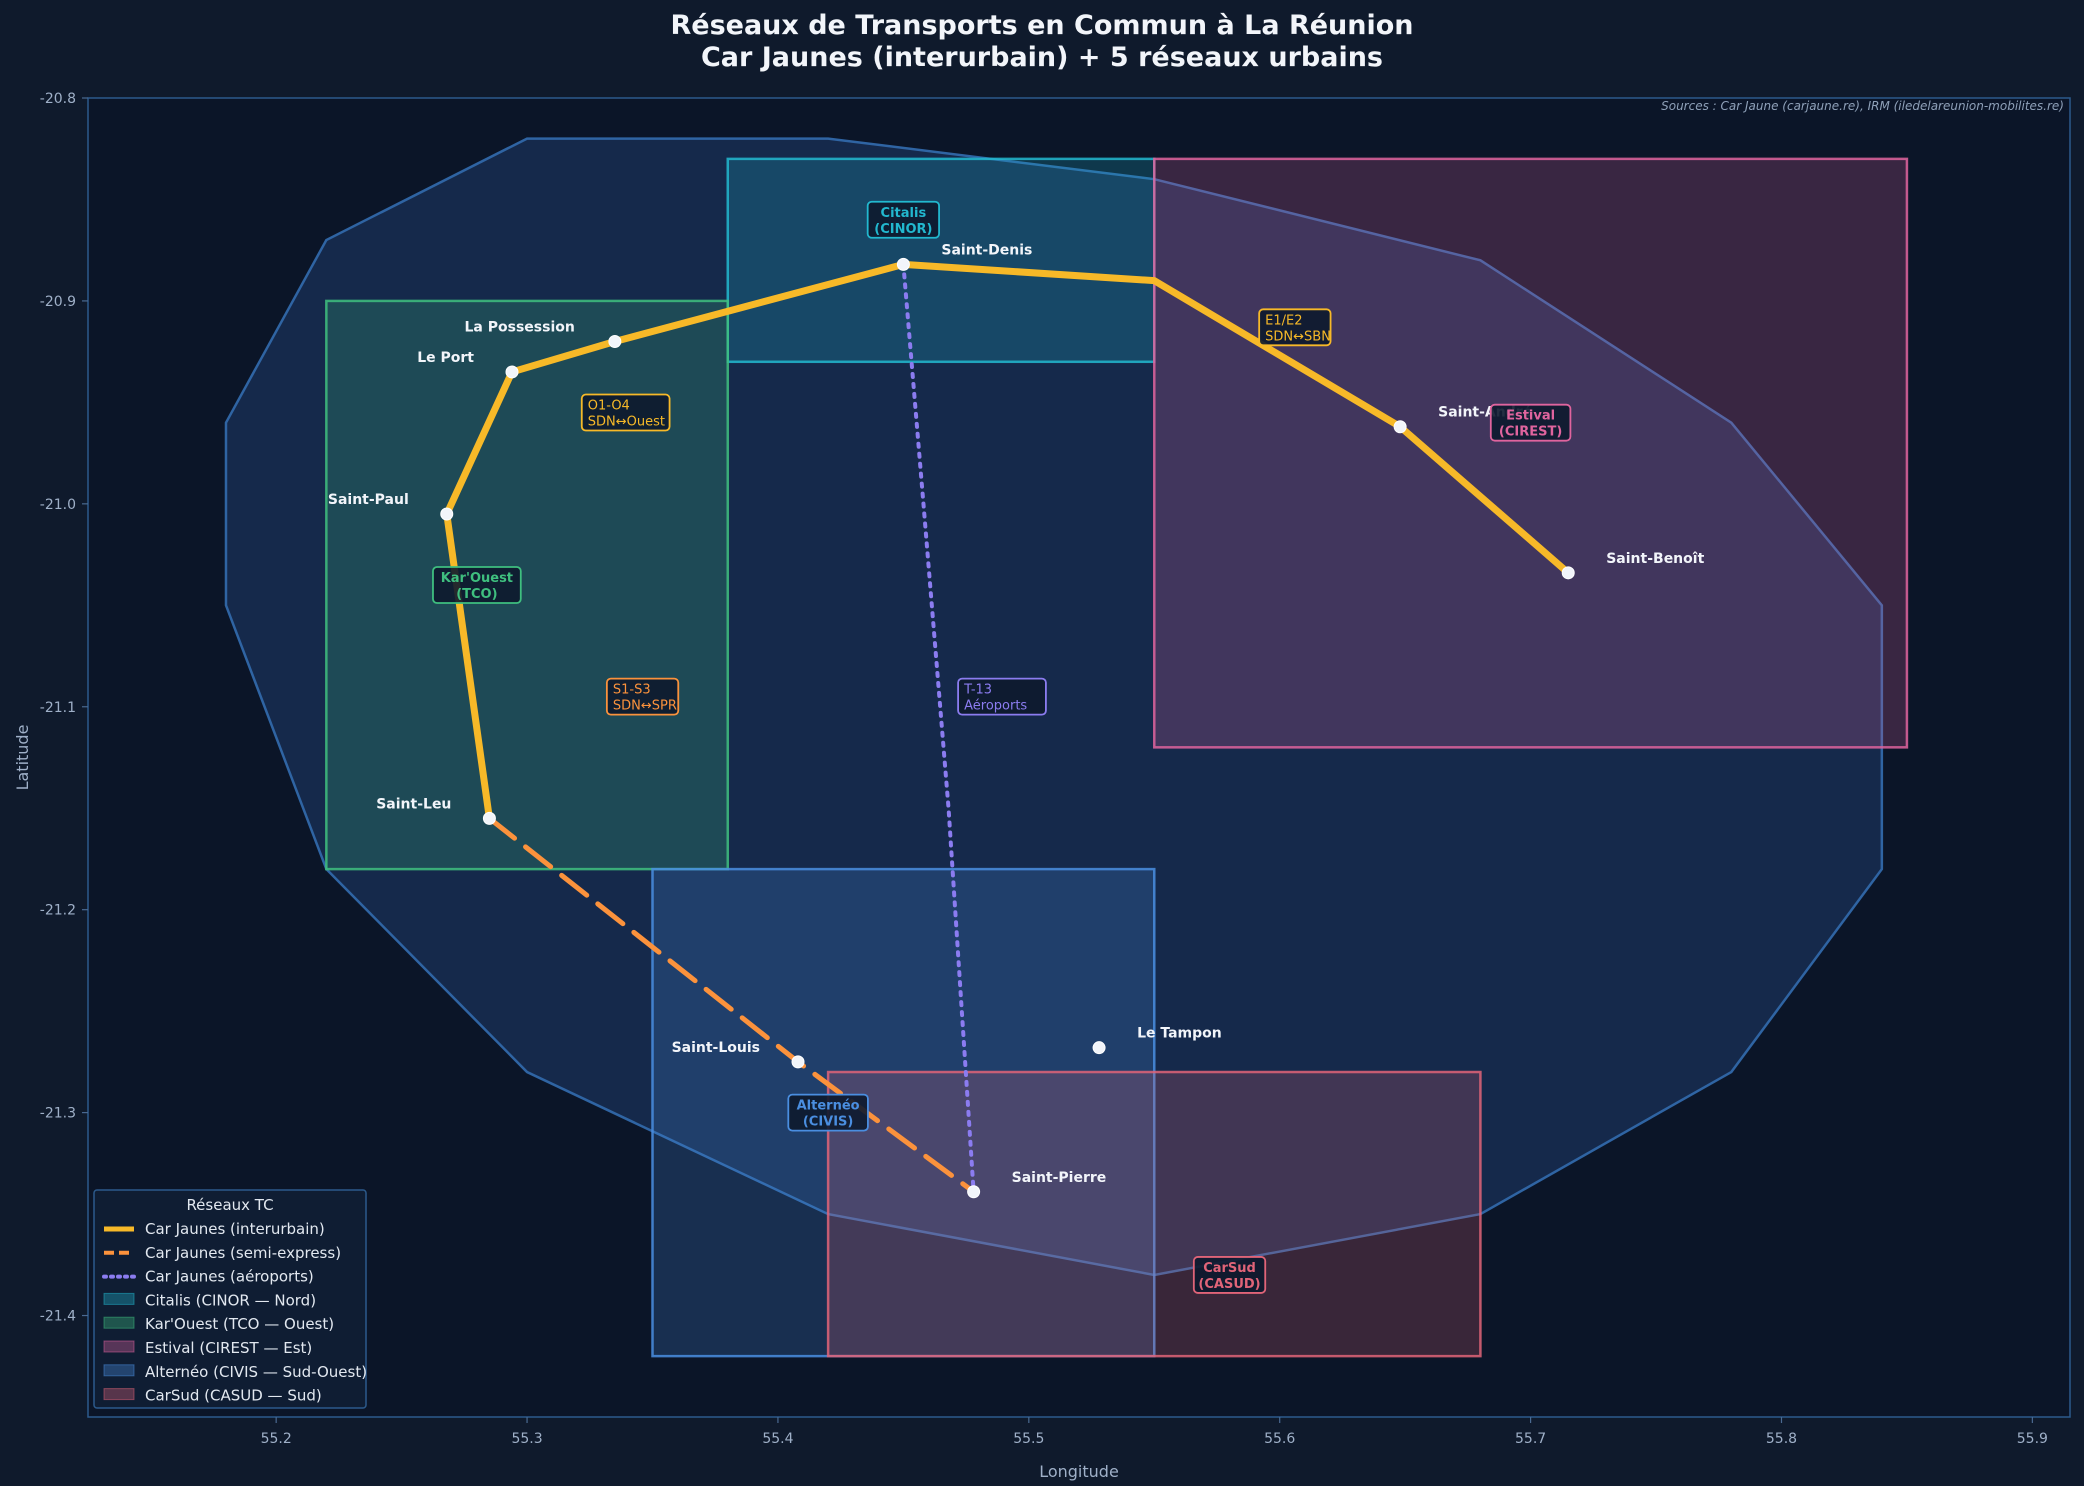 This screenshot has height=1486, width=2084. I want to click on y-tick-label: -21.3, so click(58, 1114).